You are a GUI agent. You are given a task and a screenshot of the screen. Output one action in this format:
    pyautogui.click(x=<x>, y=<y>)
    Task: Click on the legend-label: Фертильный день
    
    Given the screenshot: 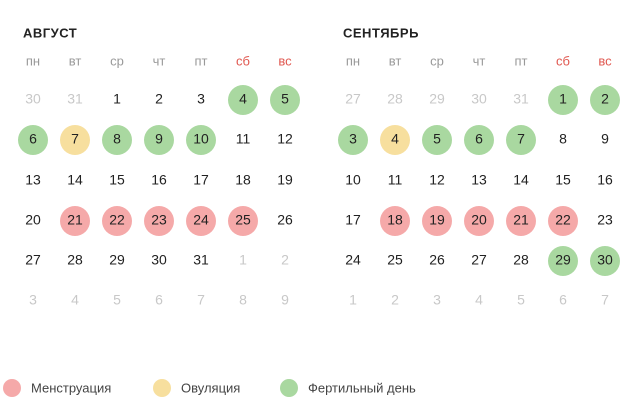 What is the action you would take?
    pyautogui.click(x=362, y=387)
    